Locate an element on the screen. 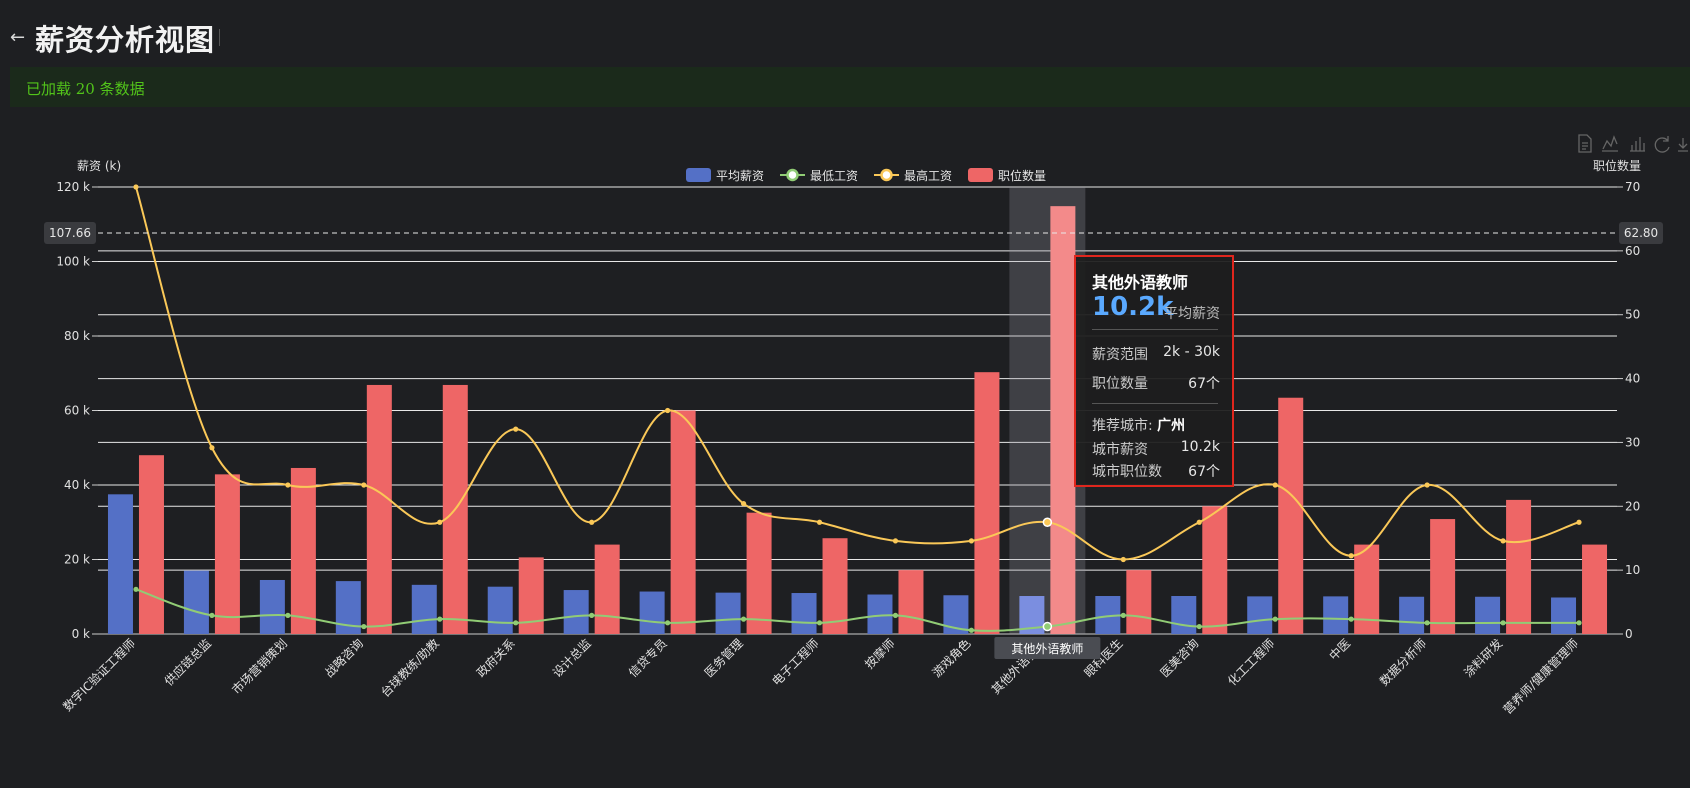 The image size is (1690, 788). x-axis-label: 中医 is located at coordinates (1340, 650).